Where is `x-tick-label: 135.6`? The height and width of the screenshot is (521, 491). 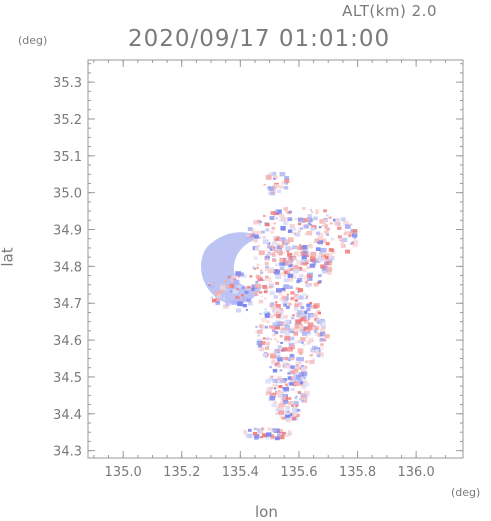 x-tick-label: 135.6 is located at coordinates (298, 472).